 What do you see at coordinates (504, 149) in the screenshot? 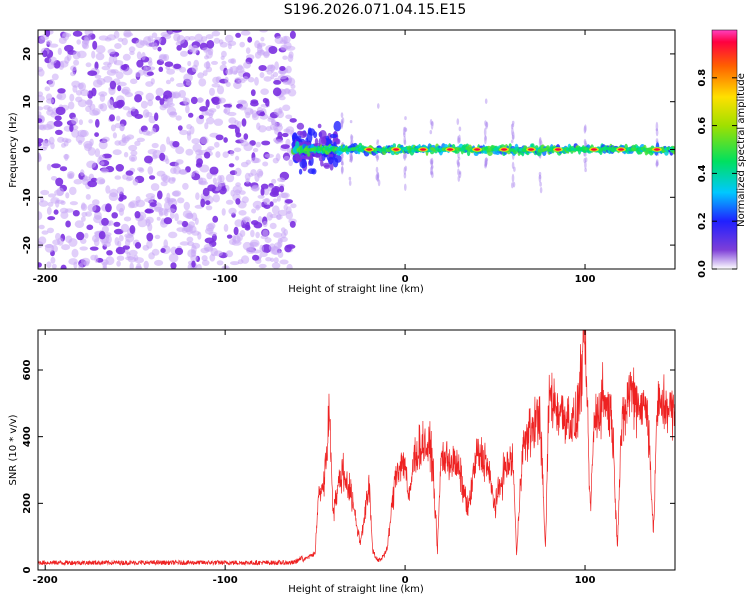
I see `hot-spot` at bounding box center [504, 149].